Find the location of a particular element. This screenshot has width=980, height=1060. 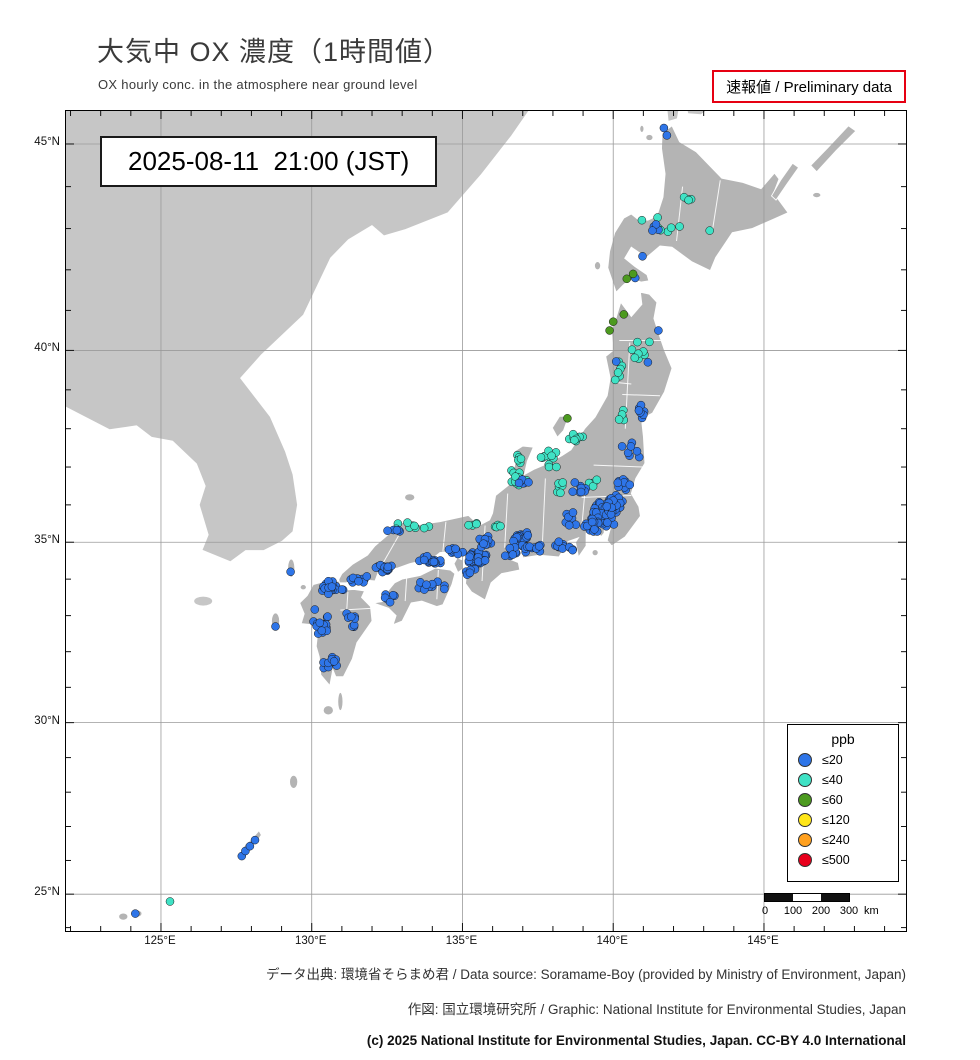

page-title: 大気中 OX 濃度（1時間値） is located at coordinates (274, 52).